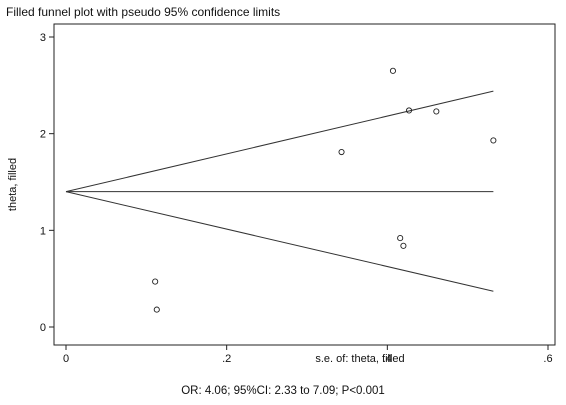  I want to click on x-tick-label: .2, so click(226, 359).